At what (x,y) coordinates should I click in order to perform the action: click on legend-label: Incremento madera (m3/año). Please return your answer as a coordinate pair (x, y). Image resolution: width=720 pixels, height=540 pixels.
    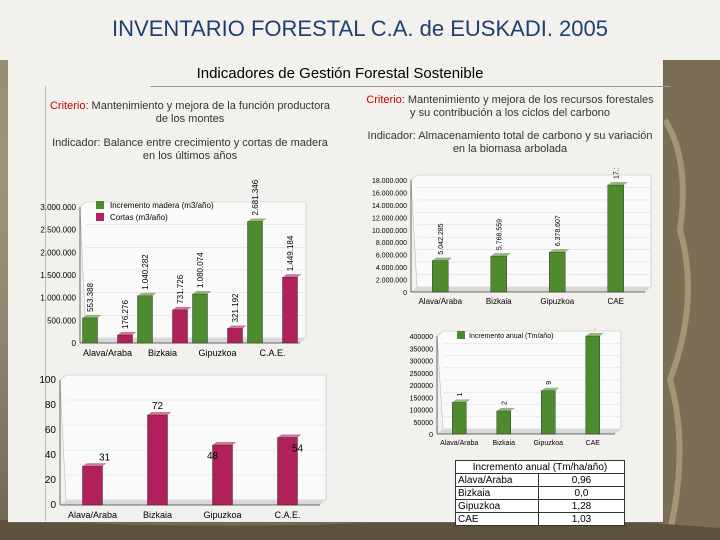
    Looking at the image, I should click on (162, 205).